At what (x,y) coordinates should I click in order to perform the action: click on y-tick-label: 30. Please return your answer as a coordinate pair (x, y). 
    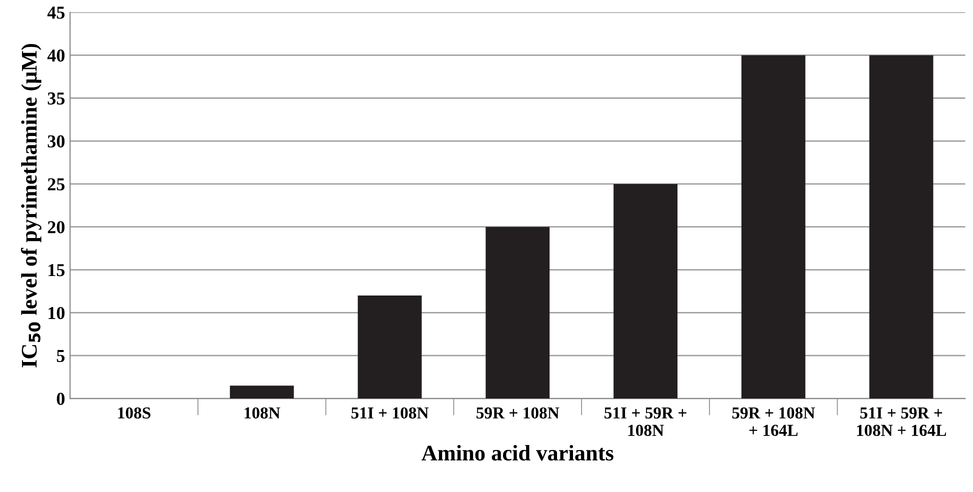
    Looking at the image, I should click on (56, 141).